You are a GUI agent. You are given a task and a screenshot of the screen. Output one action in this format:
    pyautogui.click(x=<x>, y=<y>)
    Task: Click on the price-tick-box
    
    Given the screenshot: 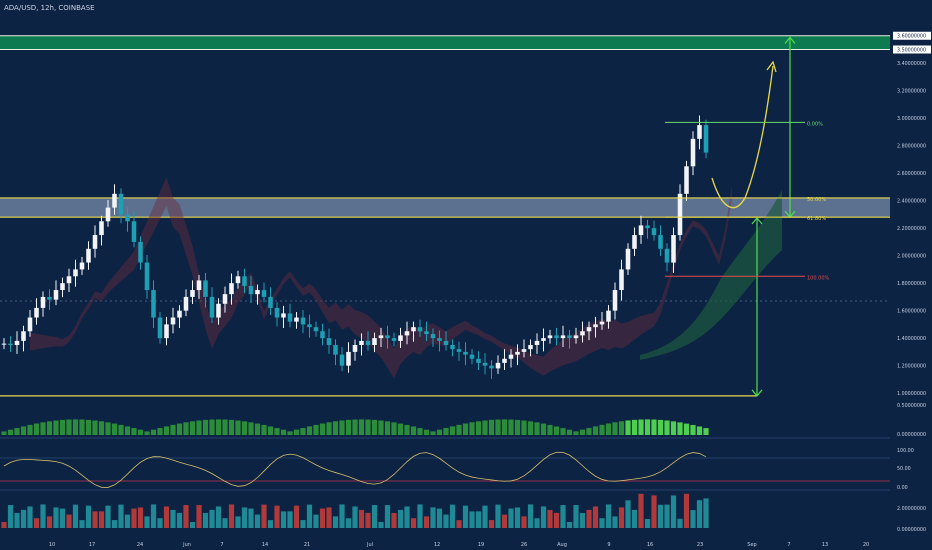 What is the action you would take?
    pyautogui.click(x=912, y=35)
    